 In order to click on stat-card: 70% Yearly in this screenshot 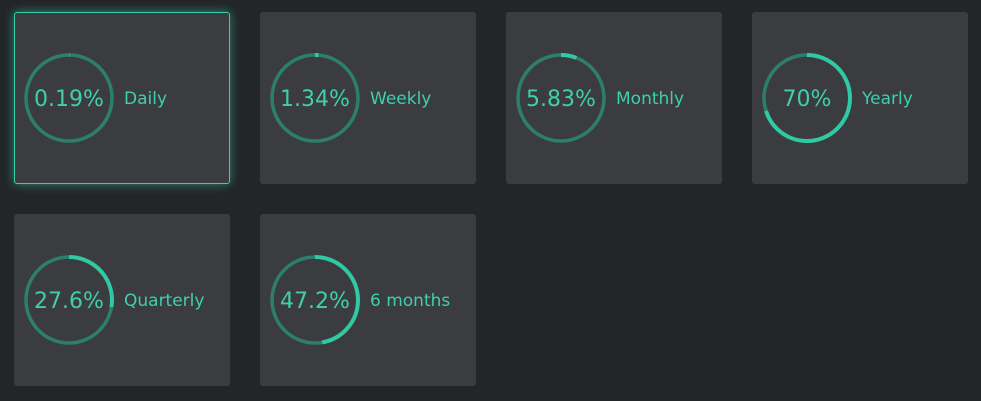, I will do `click(860, 98)`.